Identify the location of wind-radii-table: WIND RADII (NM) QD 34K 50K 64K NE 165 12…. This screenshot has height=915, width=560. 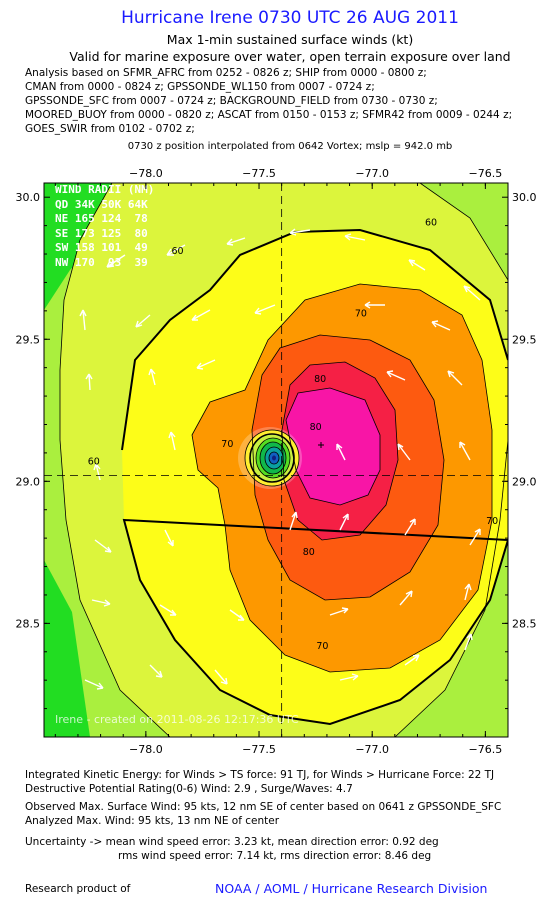
(104, 226).